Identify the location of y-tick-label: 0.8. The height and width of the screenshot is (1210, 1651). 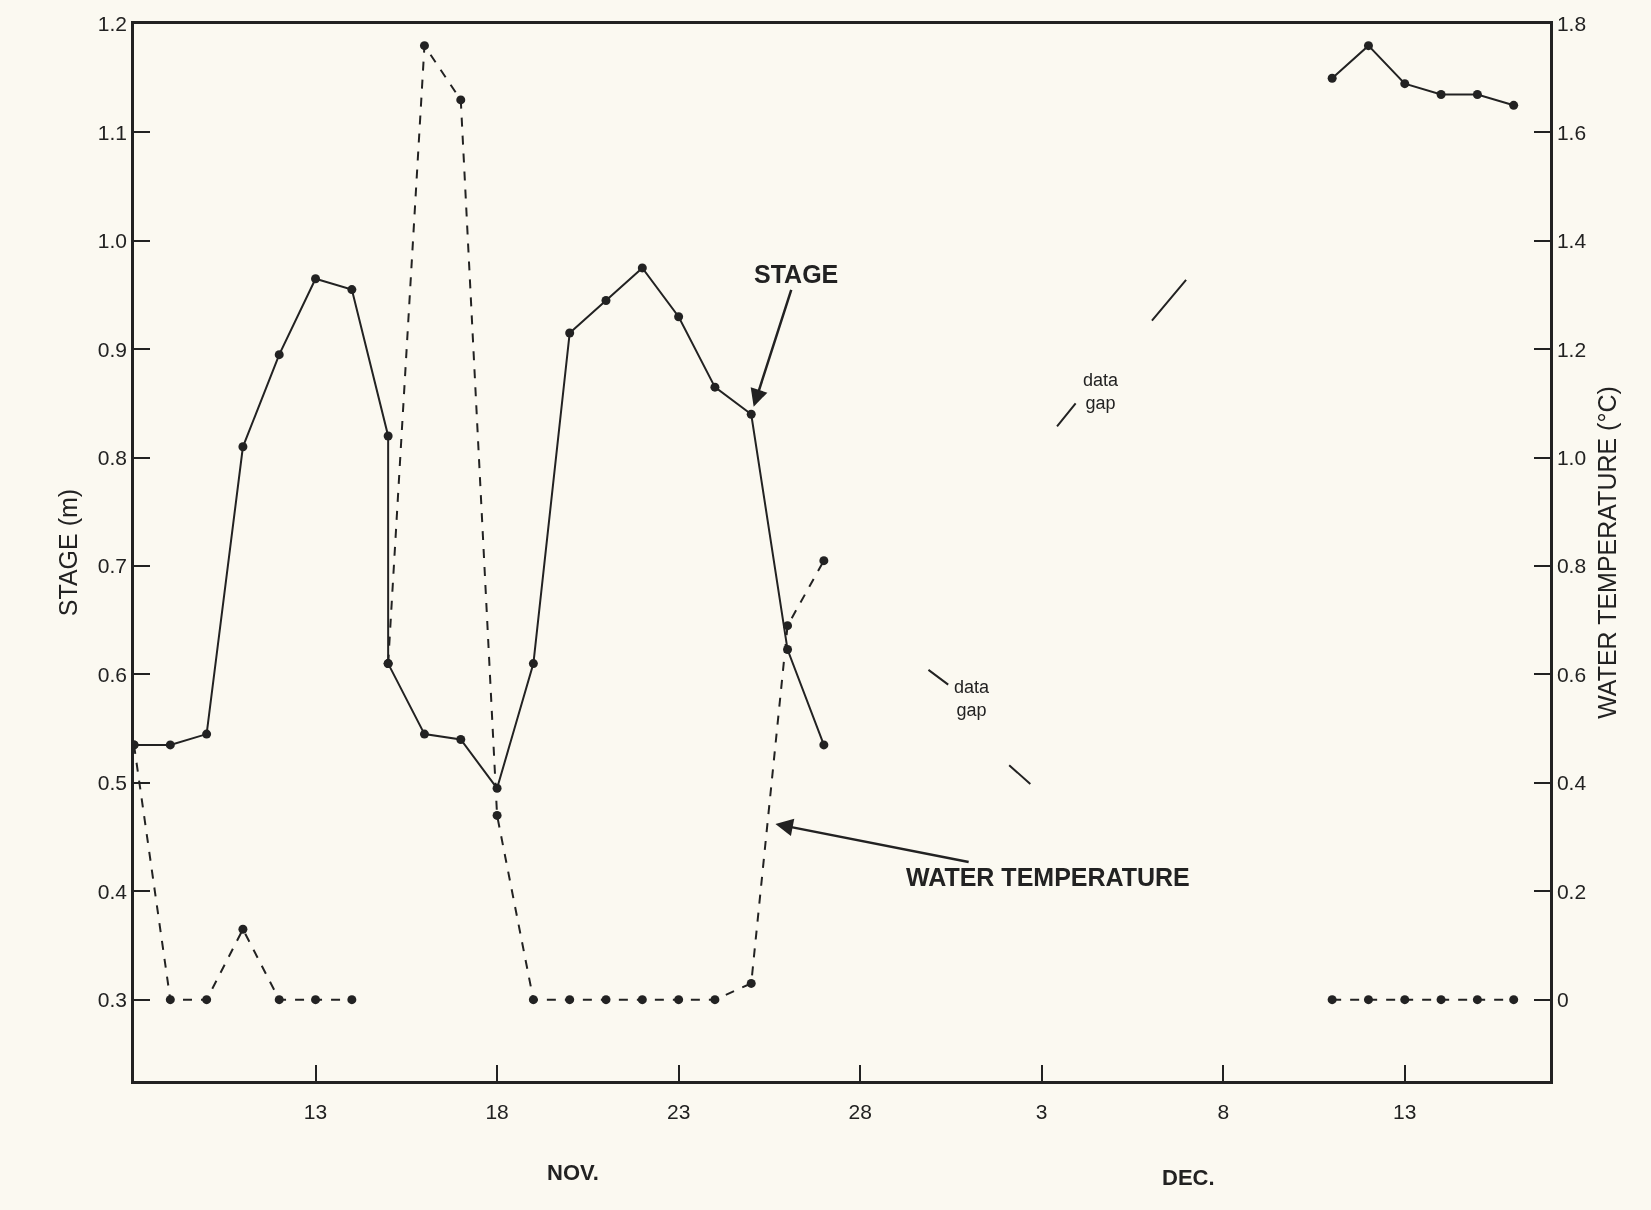
(112, 457).